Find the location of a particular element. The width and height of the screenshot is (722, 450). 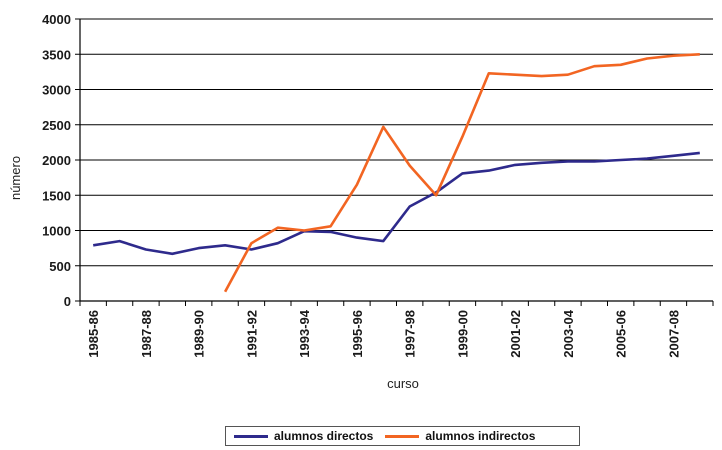

legend-swatch-indirectos is located at coordinates (402, 436).